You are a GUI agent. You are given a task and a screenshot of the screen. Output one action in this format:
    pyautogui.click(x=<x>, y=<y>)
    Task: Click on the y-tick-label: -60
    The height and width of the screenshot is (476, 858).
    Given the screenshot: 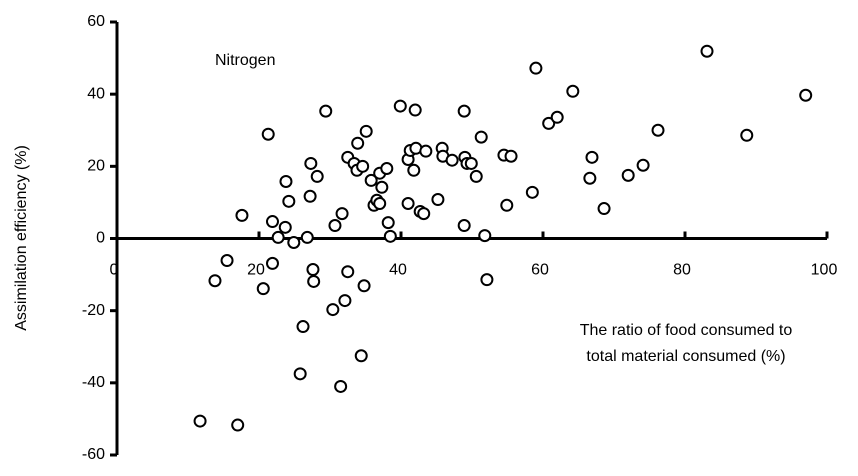 What is the action you would take?
    pyautogui.click(x=93, y=454)
    